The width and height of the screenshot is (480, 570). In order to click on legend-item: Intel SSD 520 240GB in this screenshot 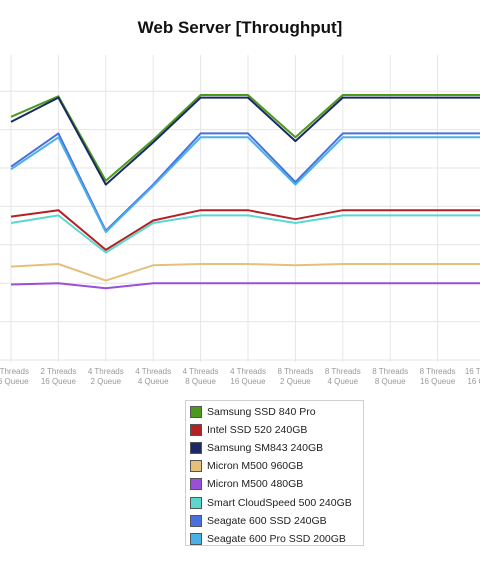, I will do `click(274, 430)`.